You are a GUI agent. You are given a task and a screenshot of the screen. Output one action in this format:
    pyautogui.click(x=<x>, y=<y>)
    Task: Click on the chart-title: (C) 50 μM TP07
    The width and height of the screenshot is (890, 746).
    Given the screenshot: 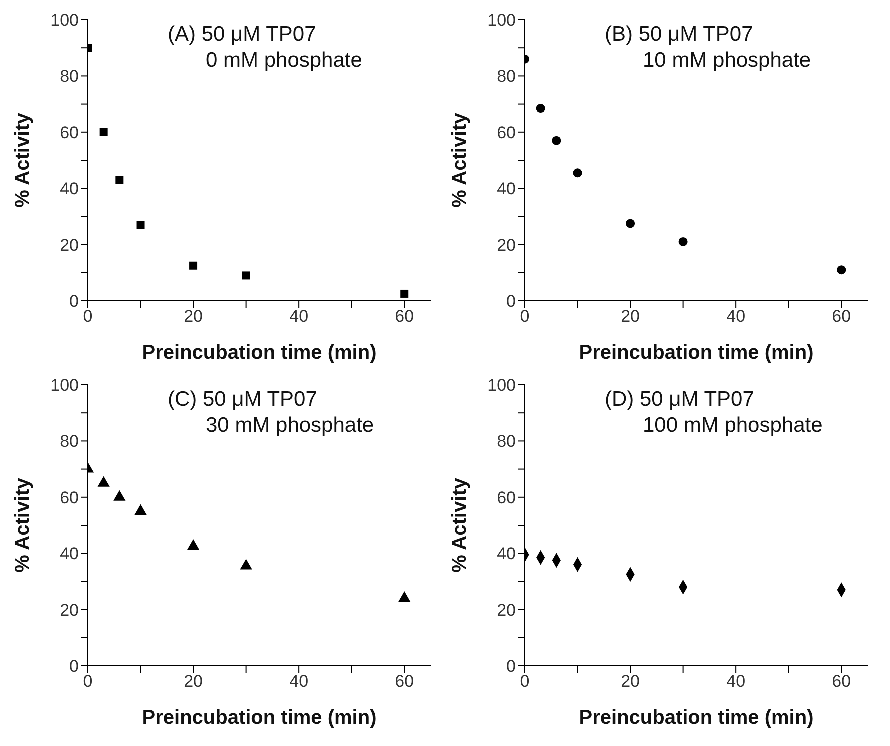 What is the action you would take?
    pyautogui.click(x=243, y=400)
    